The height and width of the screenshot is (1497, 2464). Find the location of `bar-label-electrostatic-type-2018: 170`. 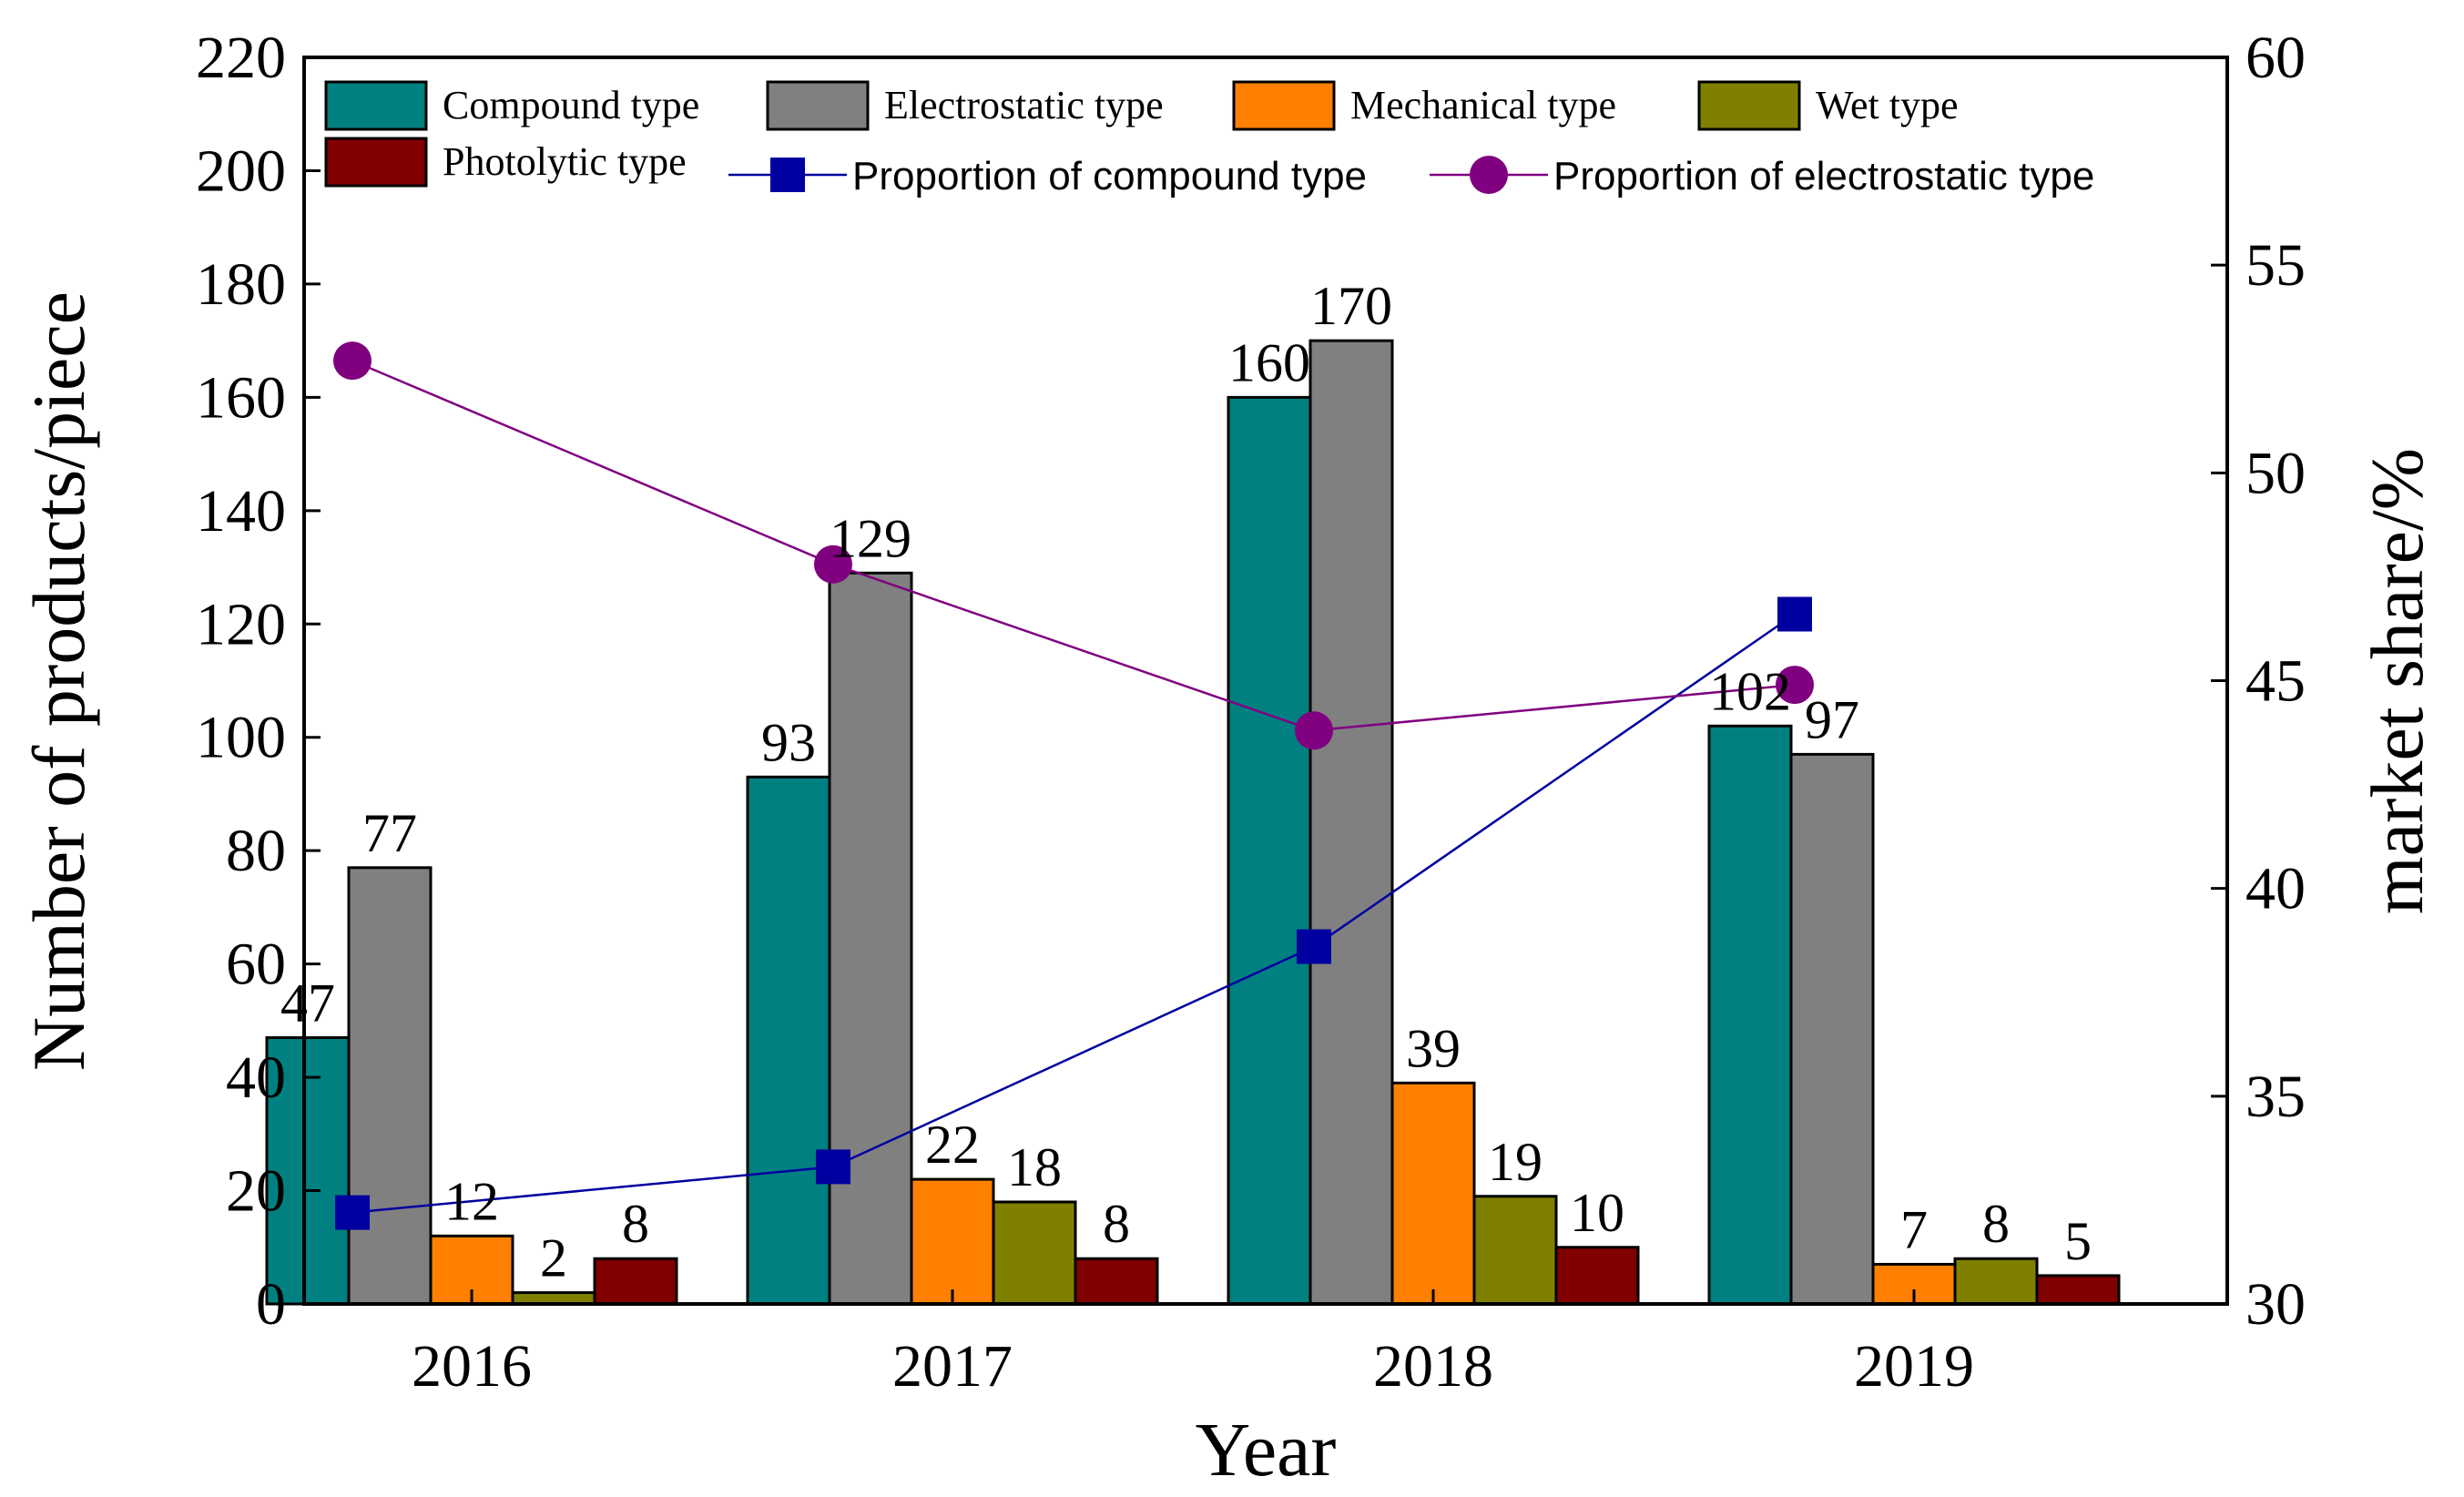

bar-label-electrostatic-type-2018: 170 is located at coordinates (1351, 306).